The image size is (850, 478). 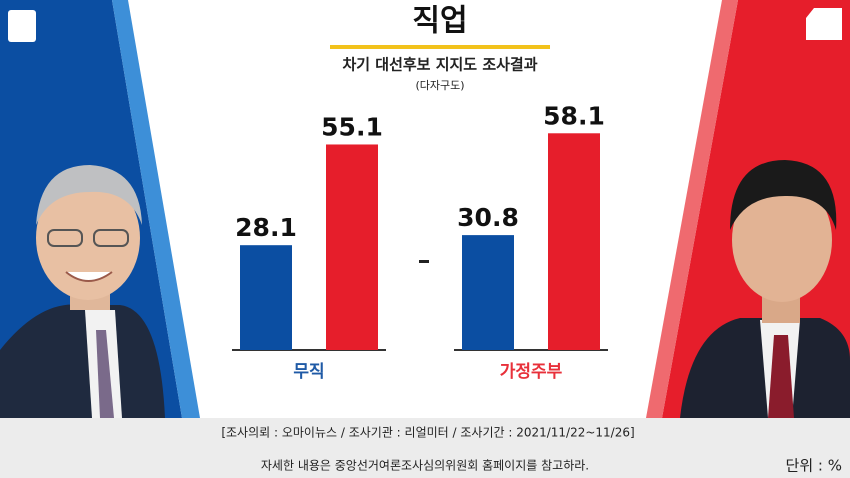 I want to click on category-label: 무직, so click(x=308, y=372).